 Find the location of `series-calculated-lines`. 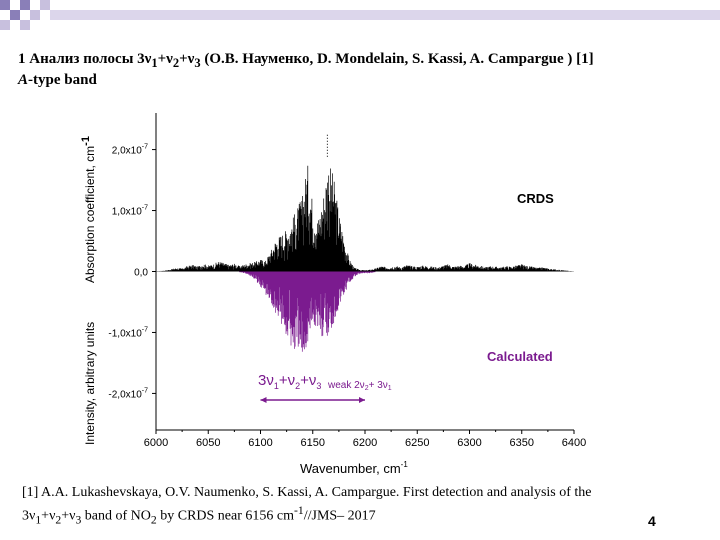

series-calculated-lines is located at coordinates (307, 311).